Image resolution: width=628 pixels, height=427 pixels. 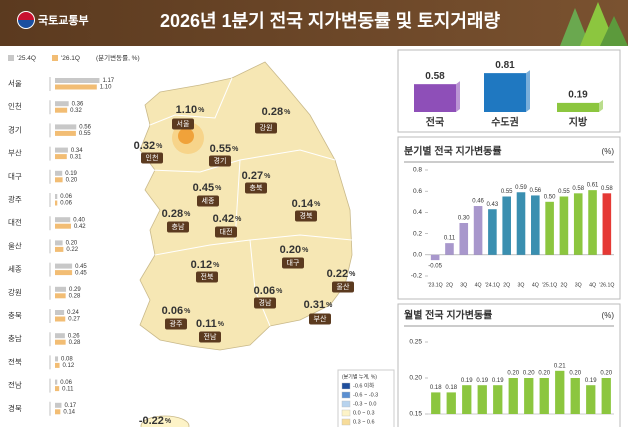 I want to click on x-tick-label: 2Q, so click(x=449, y=285).